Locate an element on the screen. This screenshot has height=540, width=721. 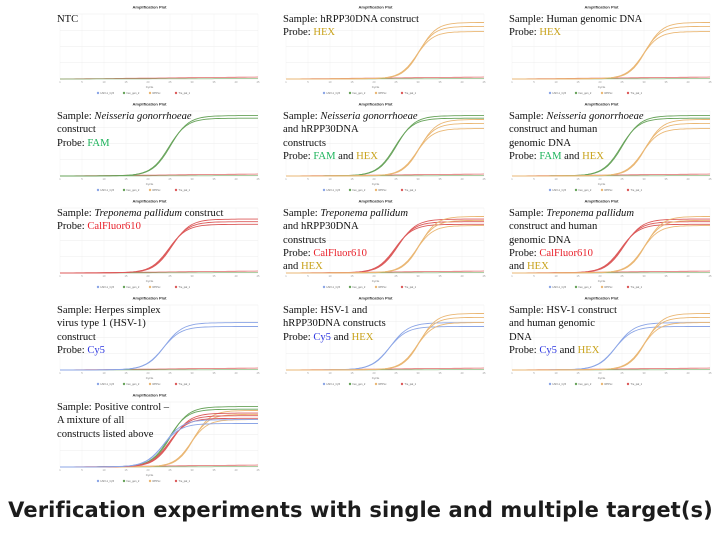
label-text: and hRPP30DNA is located at coordinates (321, 130).